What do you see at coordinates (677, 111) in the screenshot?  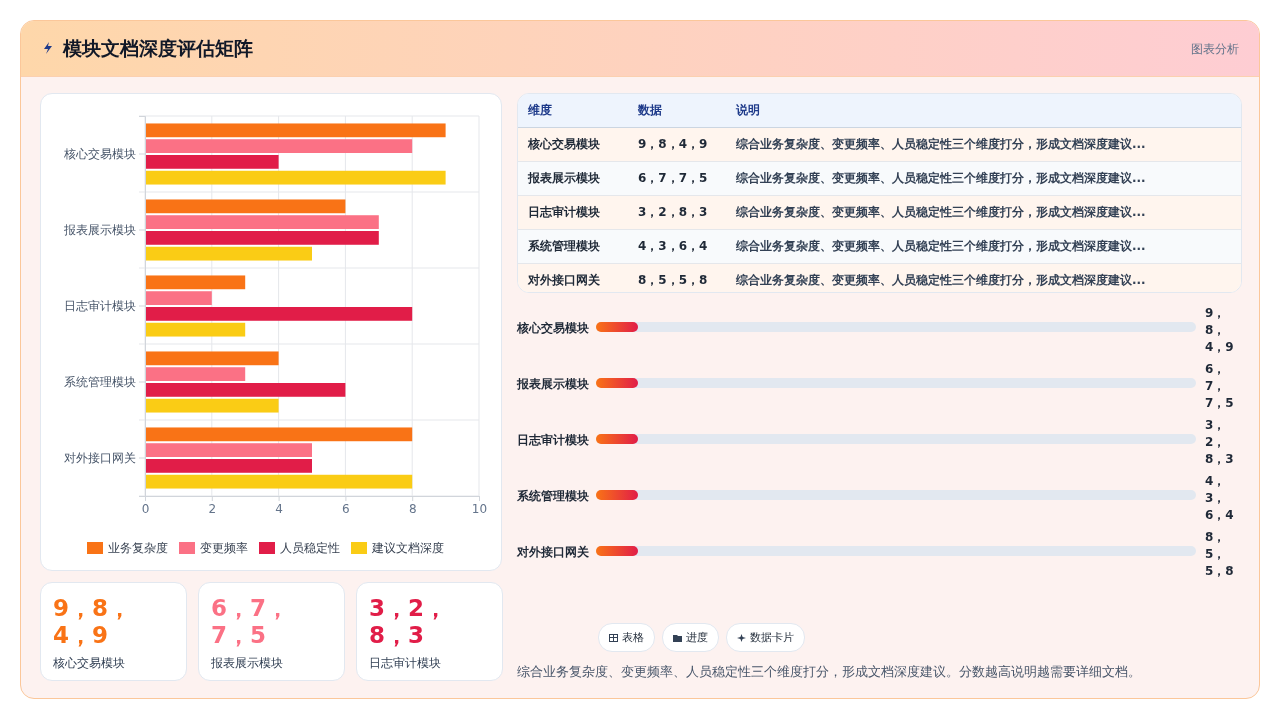 I see `text: 数据` at bounding box center [677, 111].